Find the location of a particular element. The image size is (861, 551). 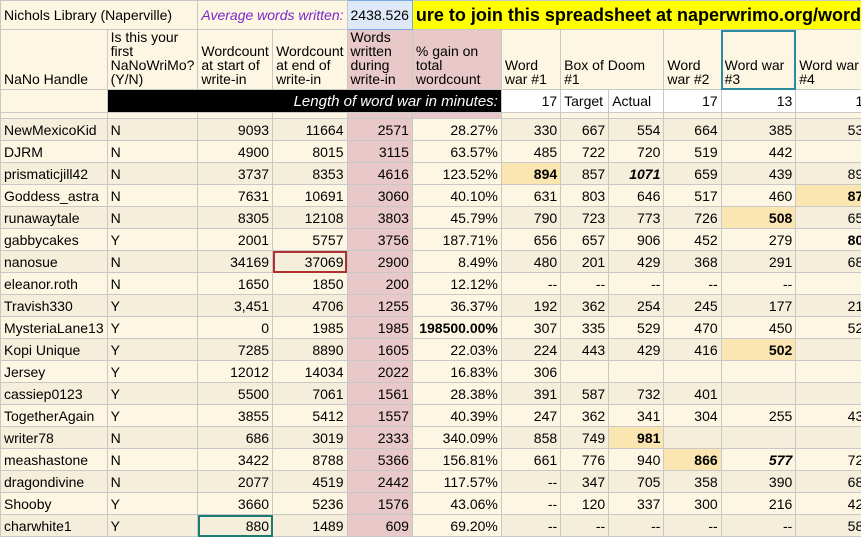

cell-ww4: 723 is located at coordinates (828, 459).